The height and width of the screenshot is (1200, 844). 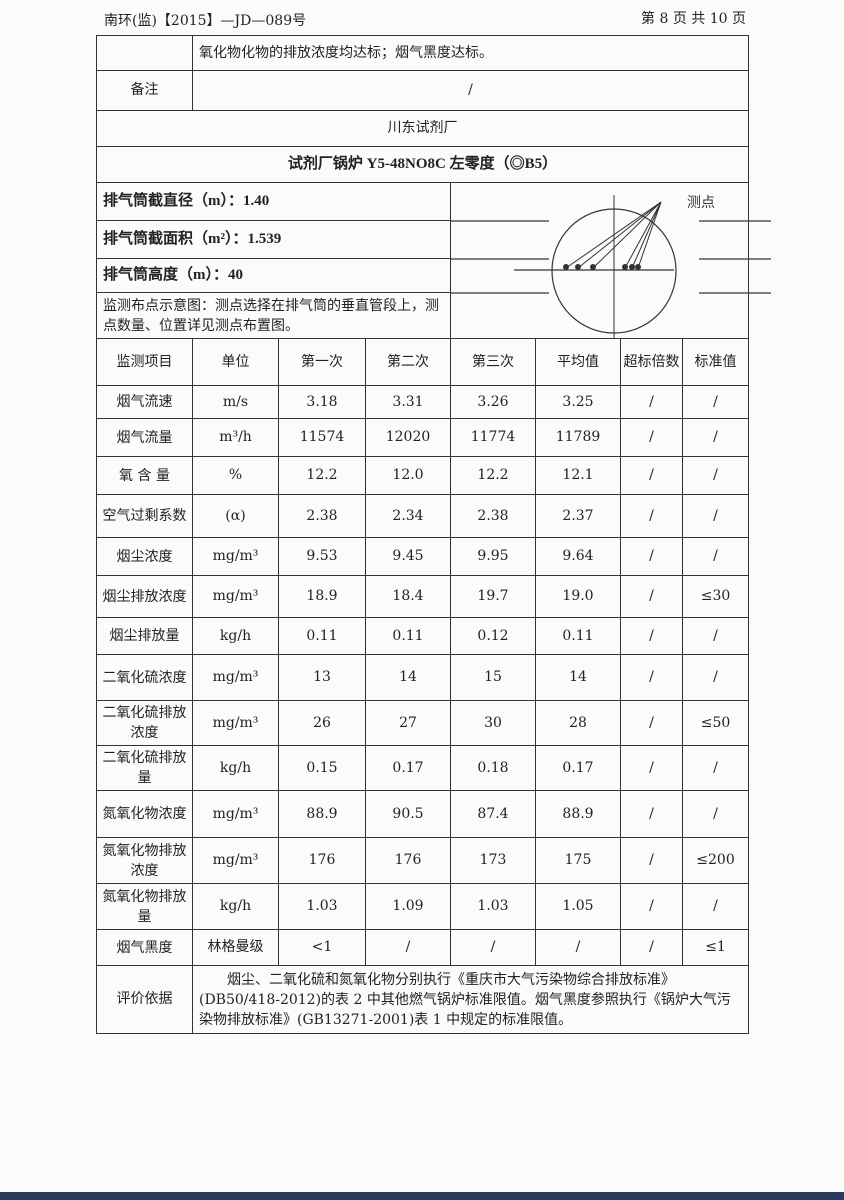 What do you see at coordinates (715, 947) in the screenshot?
I see `table-cell: ≤1` at bounding box center [715, 947].